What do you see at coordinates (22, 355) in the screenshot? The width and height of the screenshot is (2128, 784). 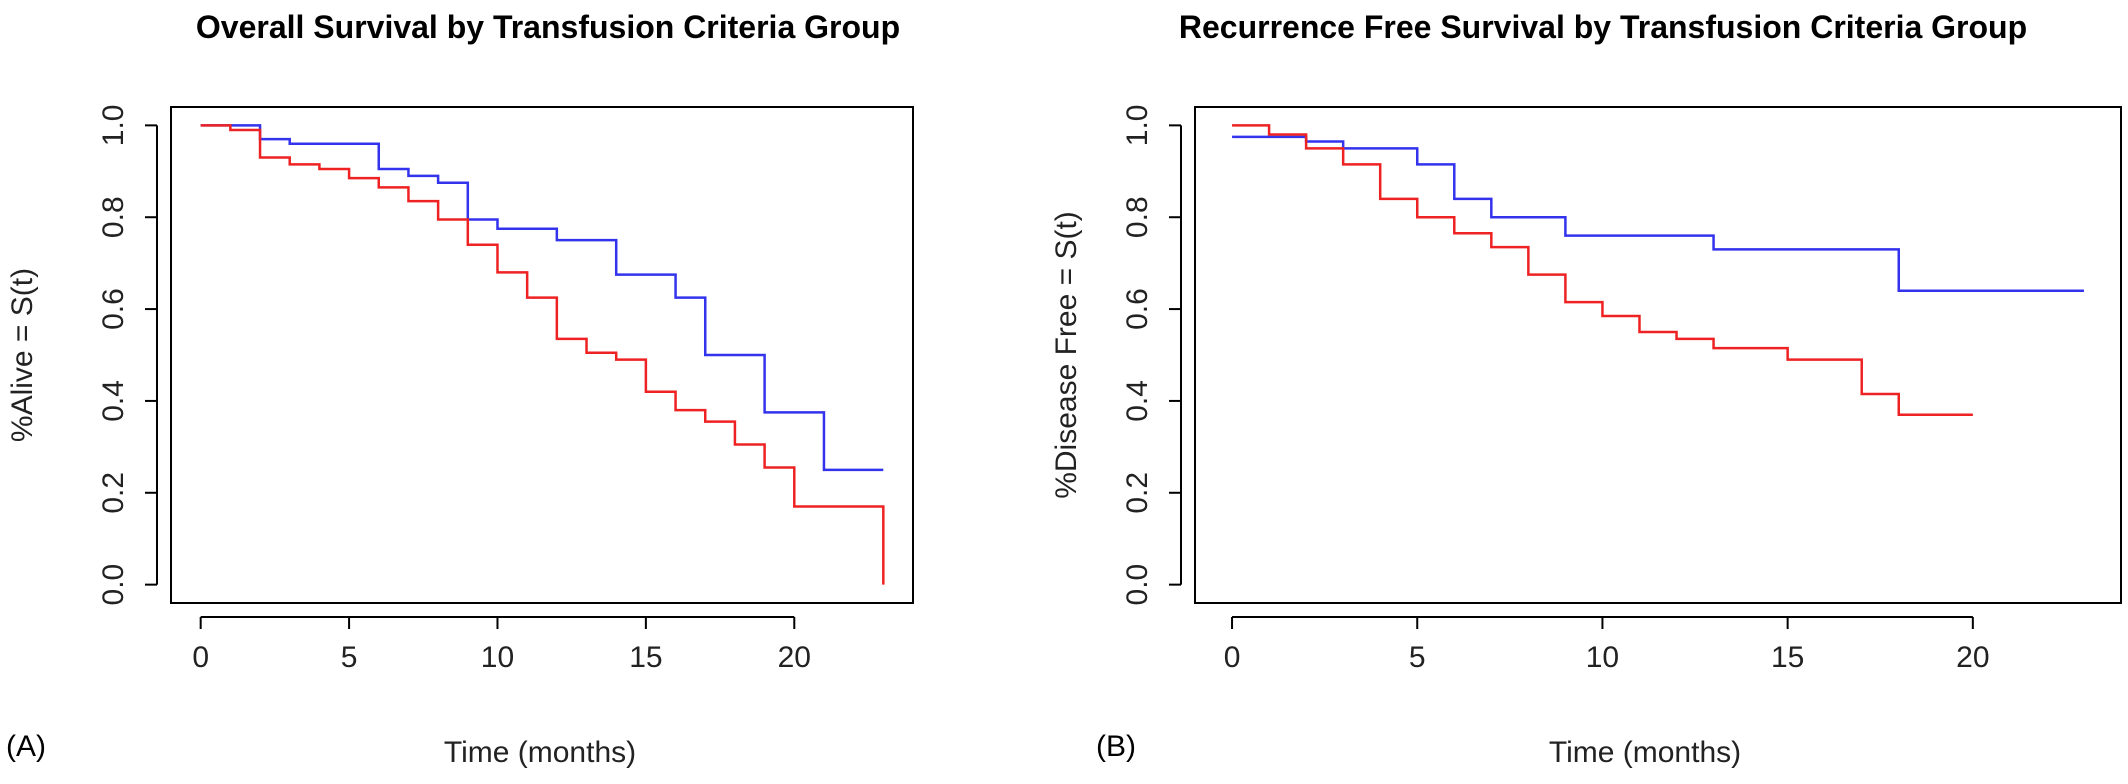 I see `panel-a-ylabel: %Alive = S(t)` at bounding box center [22, 355].